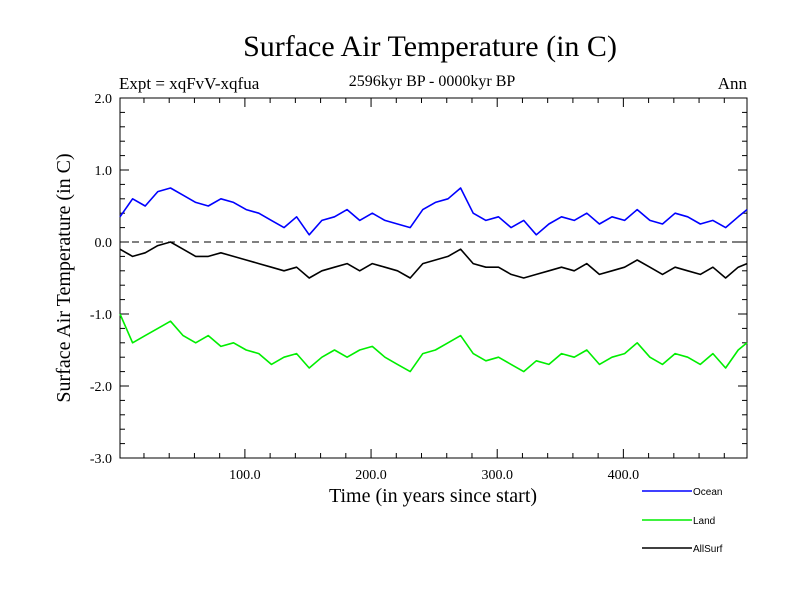 The image size is (800, 600). I want to click on chart-title: Surface Air Temperature (in C), so click(430, 46).